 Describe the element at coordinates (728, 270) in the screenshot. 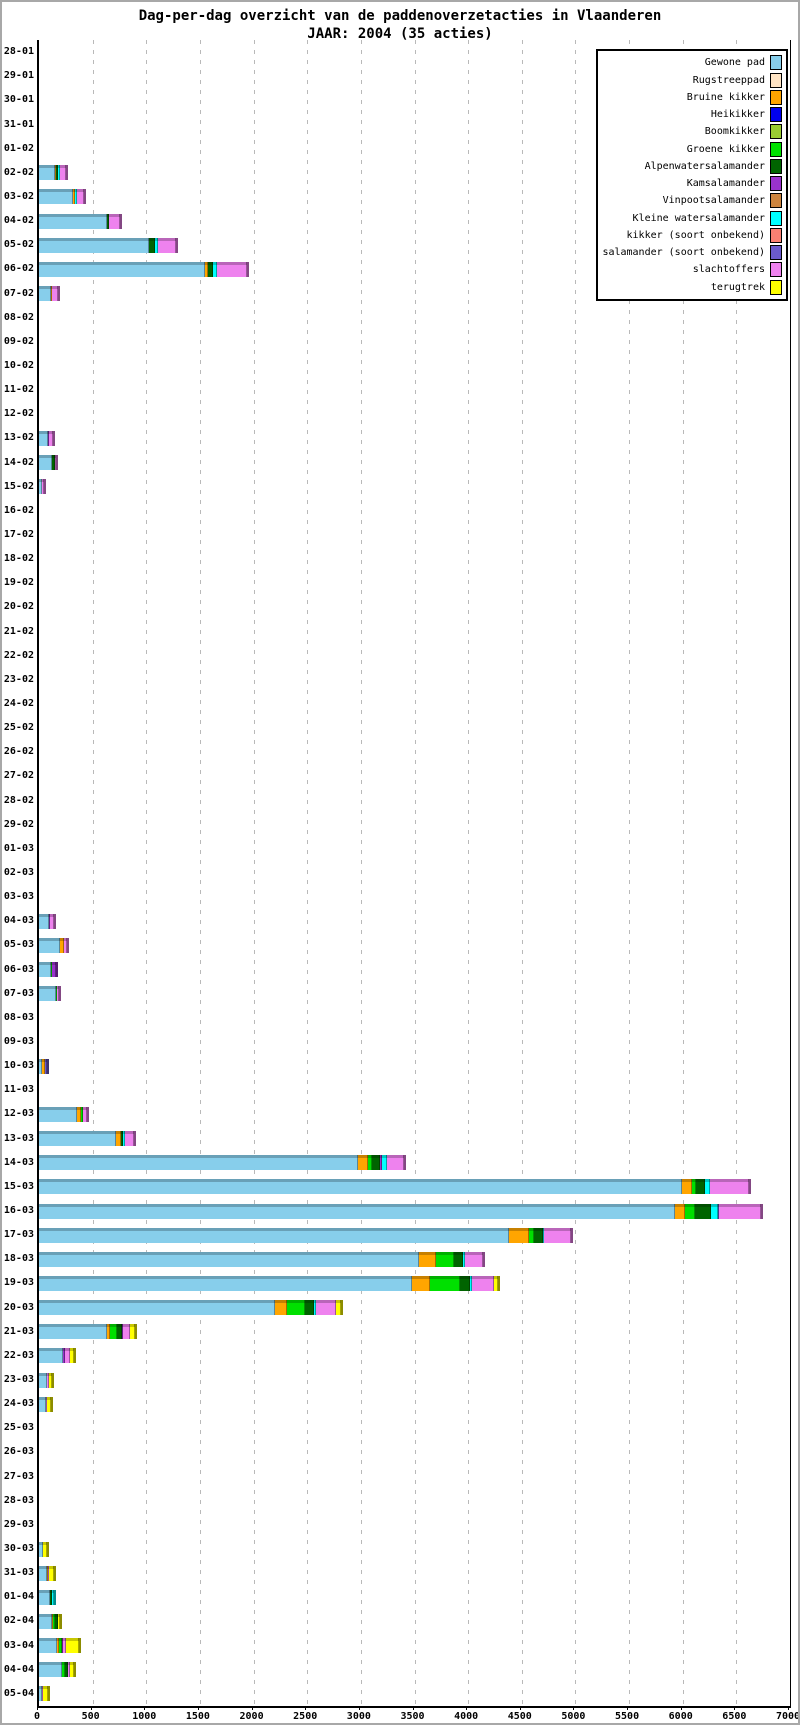

I see `legend-label: slachtoffers` at that location.